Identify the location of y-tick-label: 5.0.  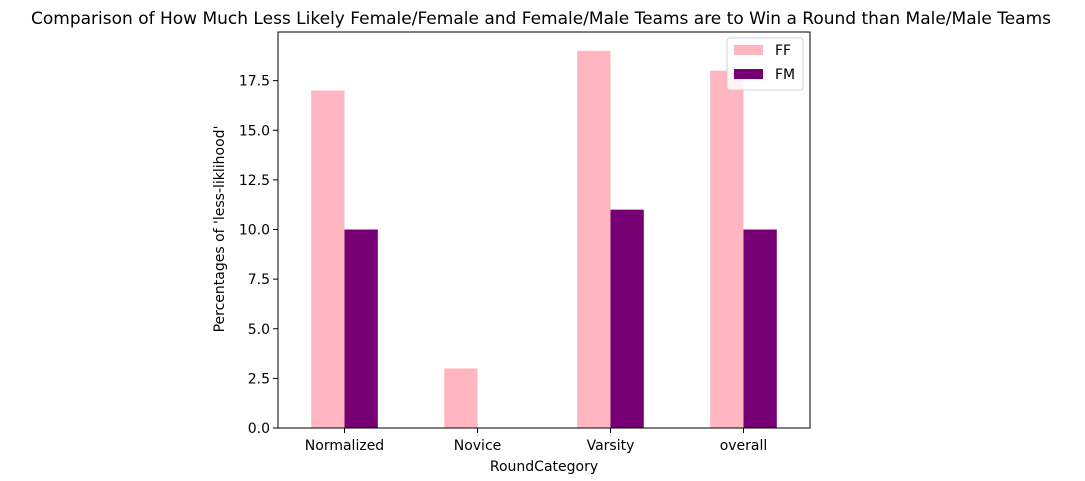
(259, 330).